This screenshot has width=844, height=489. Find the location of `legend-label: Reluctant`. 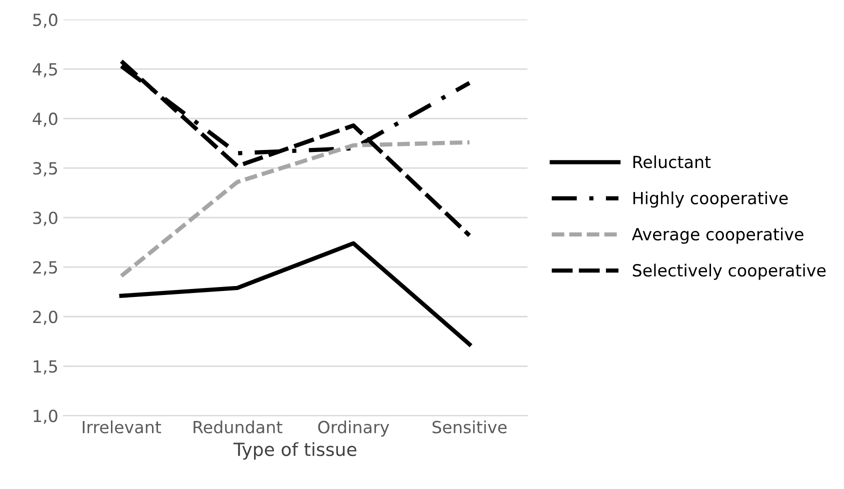

legend-label: Reluctant is located at coordinates (672, 161).